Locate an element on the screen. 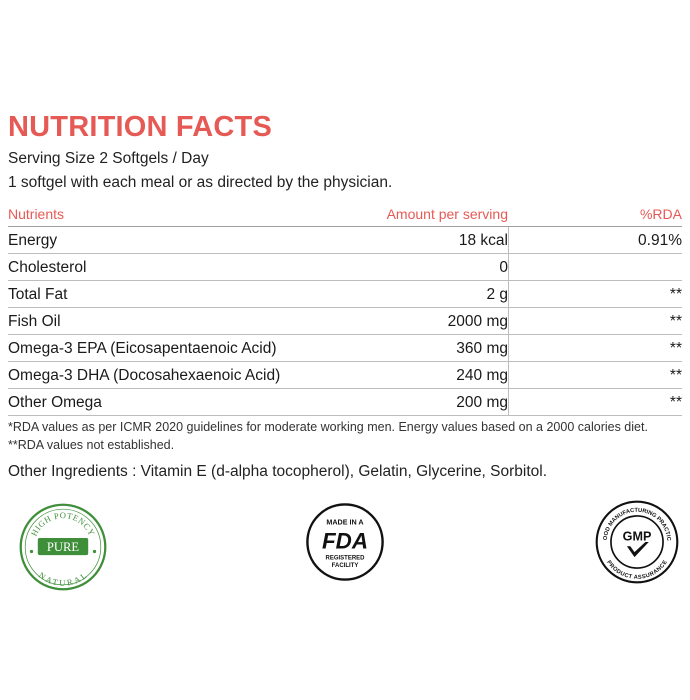  badge-ribbon is located at coordinates (63, 547).